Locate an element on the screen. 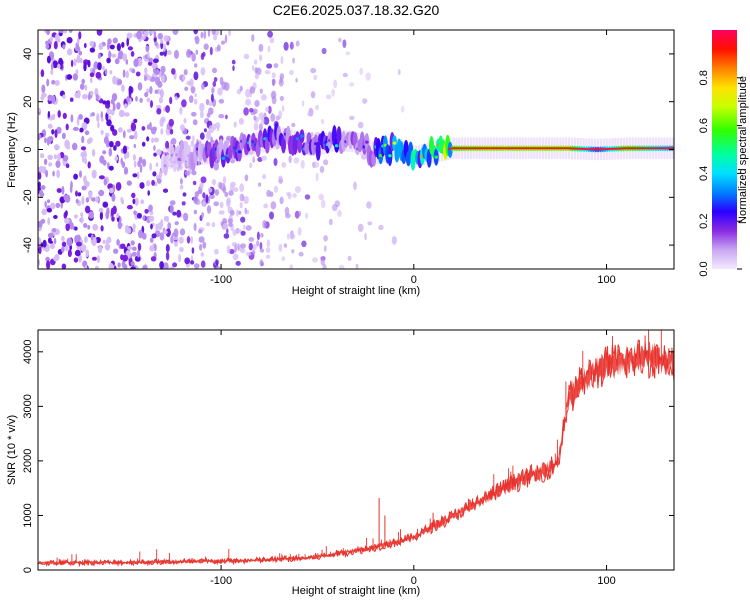 The height and width of the screenshot is (600, 750). ridge-hot-spot is located at coordinates (367, 142).